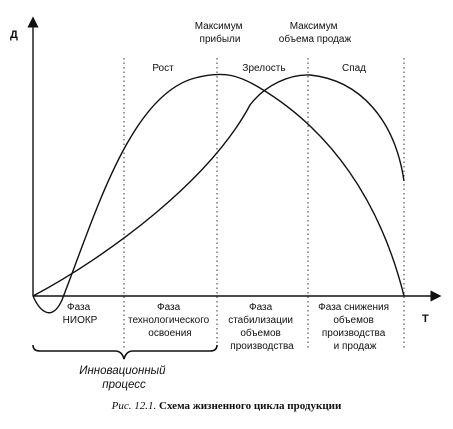 This screenshot has width=453, height=429. I want to click on max-sales-label: Максимум объема продаж, so click(315, 33).